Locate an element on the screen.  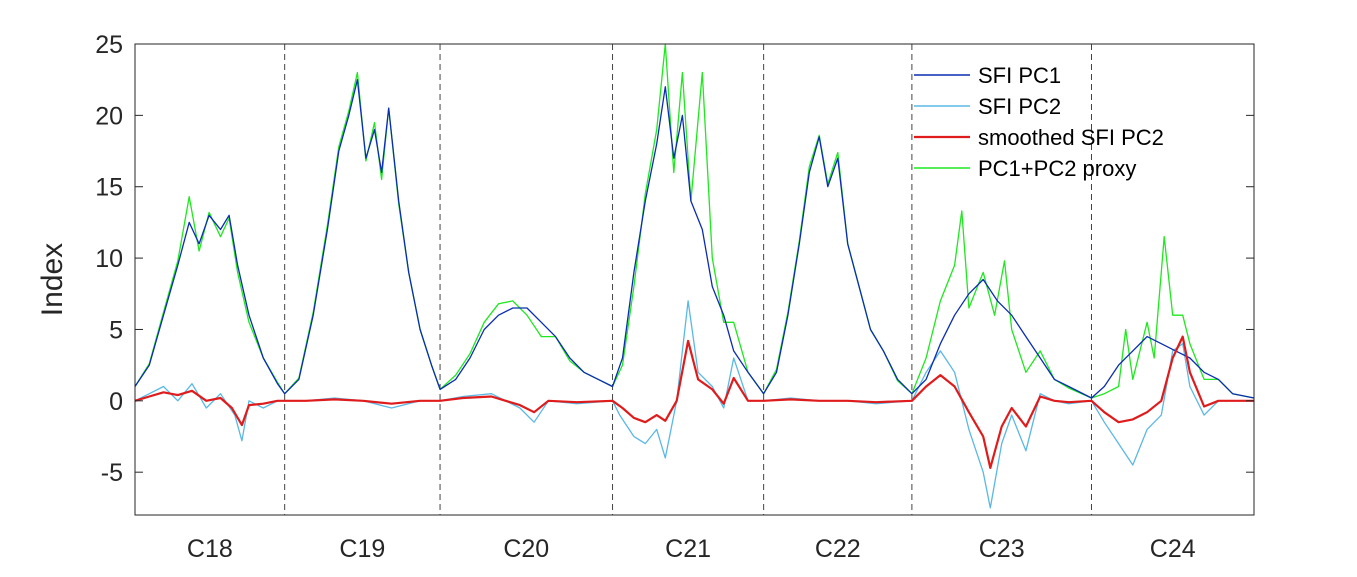
legend-label-2: SFI PC2 is located at coordinates (1019, 106).